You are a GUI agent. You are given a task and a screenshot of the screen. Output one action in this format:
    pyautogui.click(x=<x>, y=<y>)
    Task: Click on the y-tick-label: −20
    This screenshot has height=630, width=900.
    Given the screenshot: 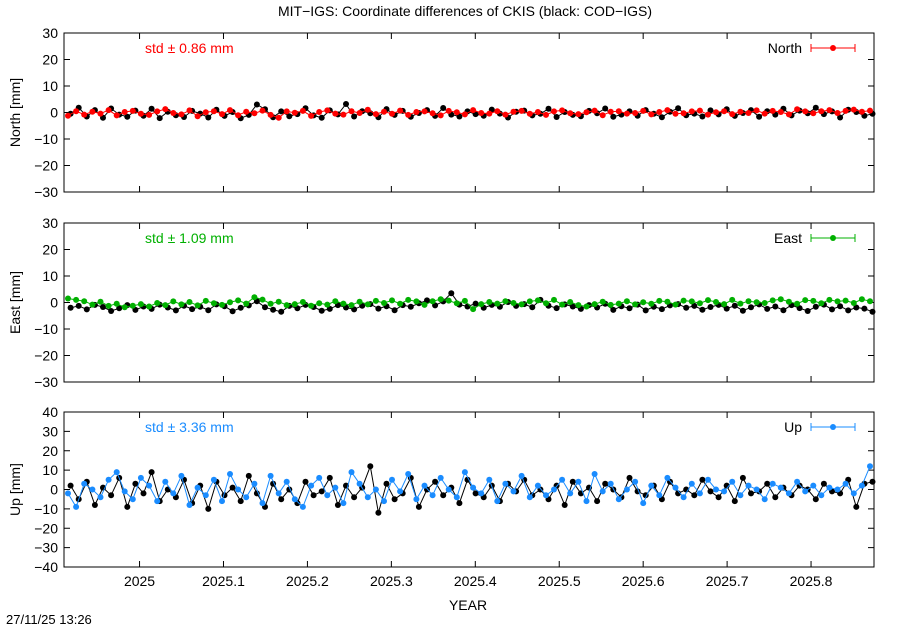 What is the action you would take?
    pyautogui.click(x=46, y=528)
    